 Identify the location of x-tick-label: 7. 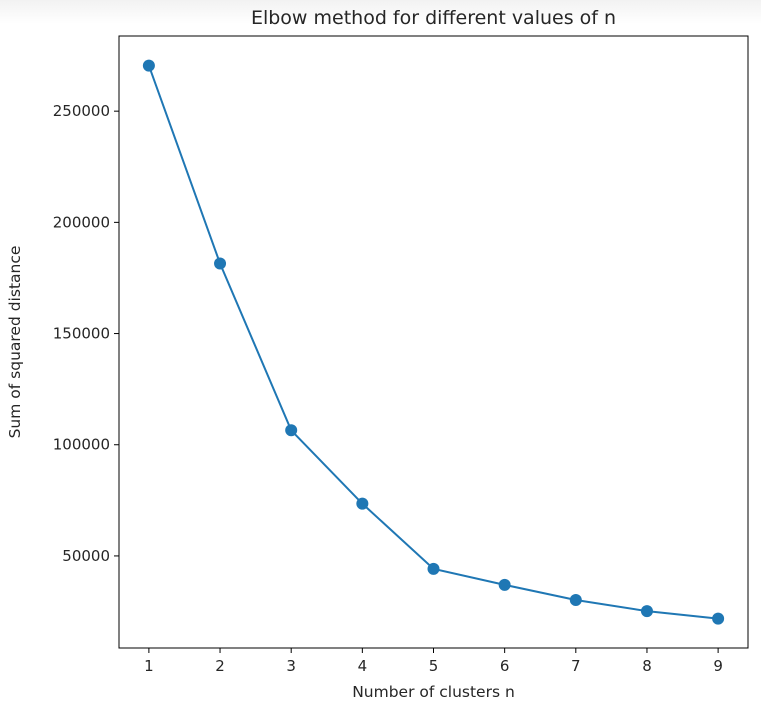
(576, 666).